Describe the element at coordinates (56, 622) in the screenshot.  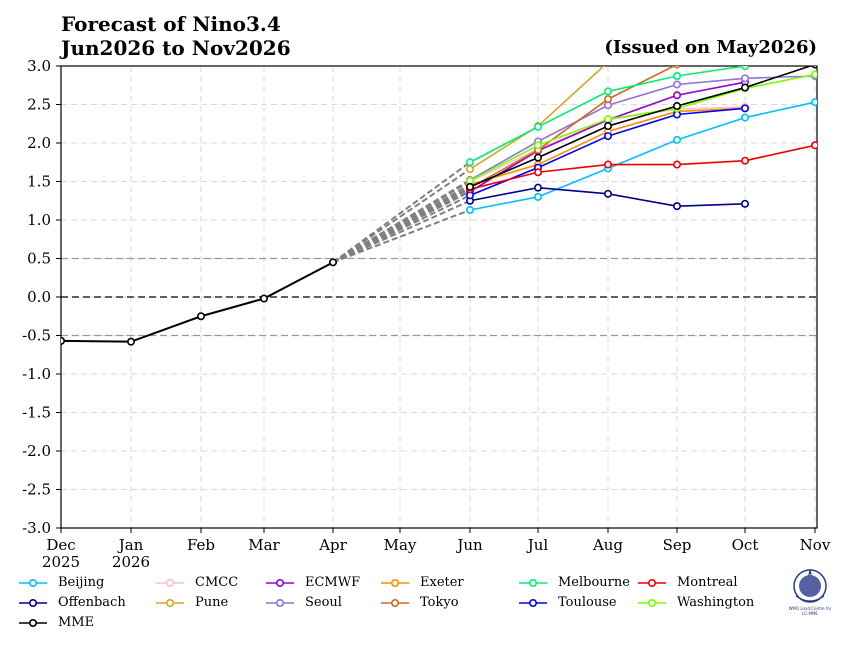
I see `legend-item-mme: MME` at that location.